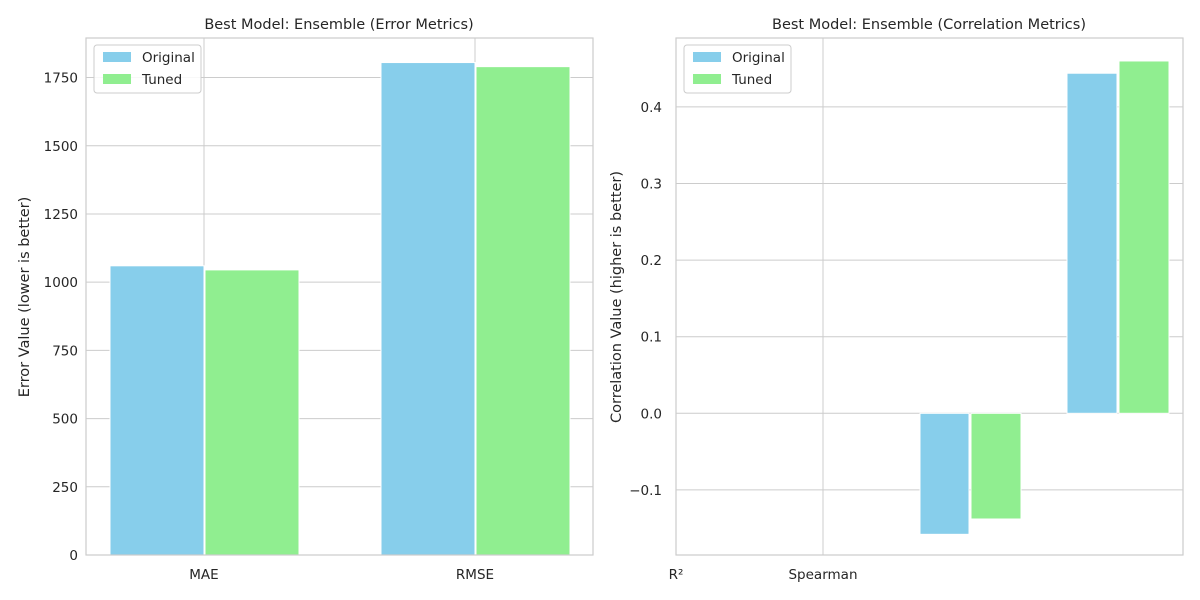 Image resolution: width=1200 pixels, height=600 pixels. I want to click on chart-1-y-tick-label: 750, so click(65, 351).